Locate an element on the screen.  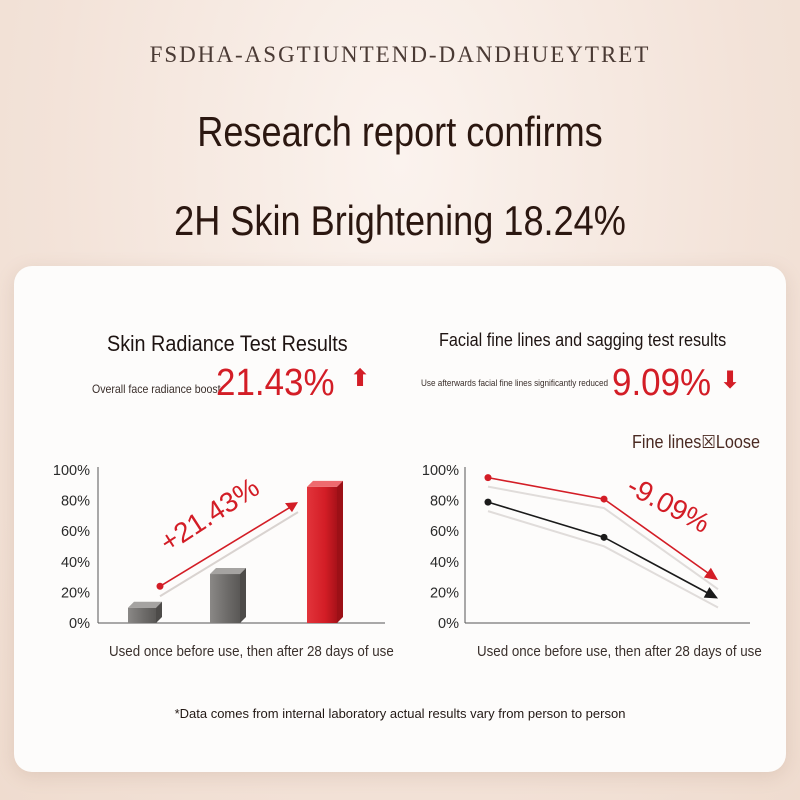
left-chart-title: Skin Radiance Test Results is located at coordinates (227, 343).